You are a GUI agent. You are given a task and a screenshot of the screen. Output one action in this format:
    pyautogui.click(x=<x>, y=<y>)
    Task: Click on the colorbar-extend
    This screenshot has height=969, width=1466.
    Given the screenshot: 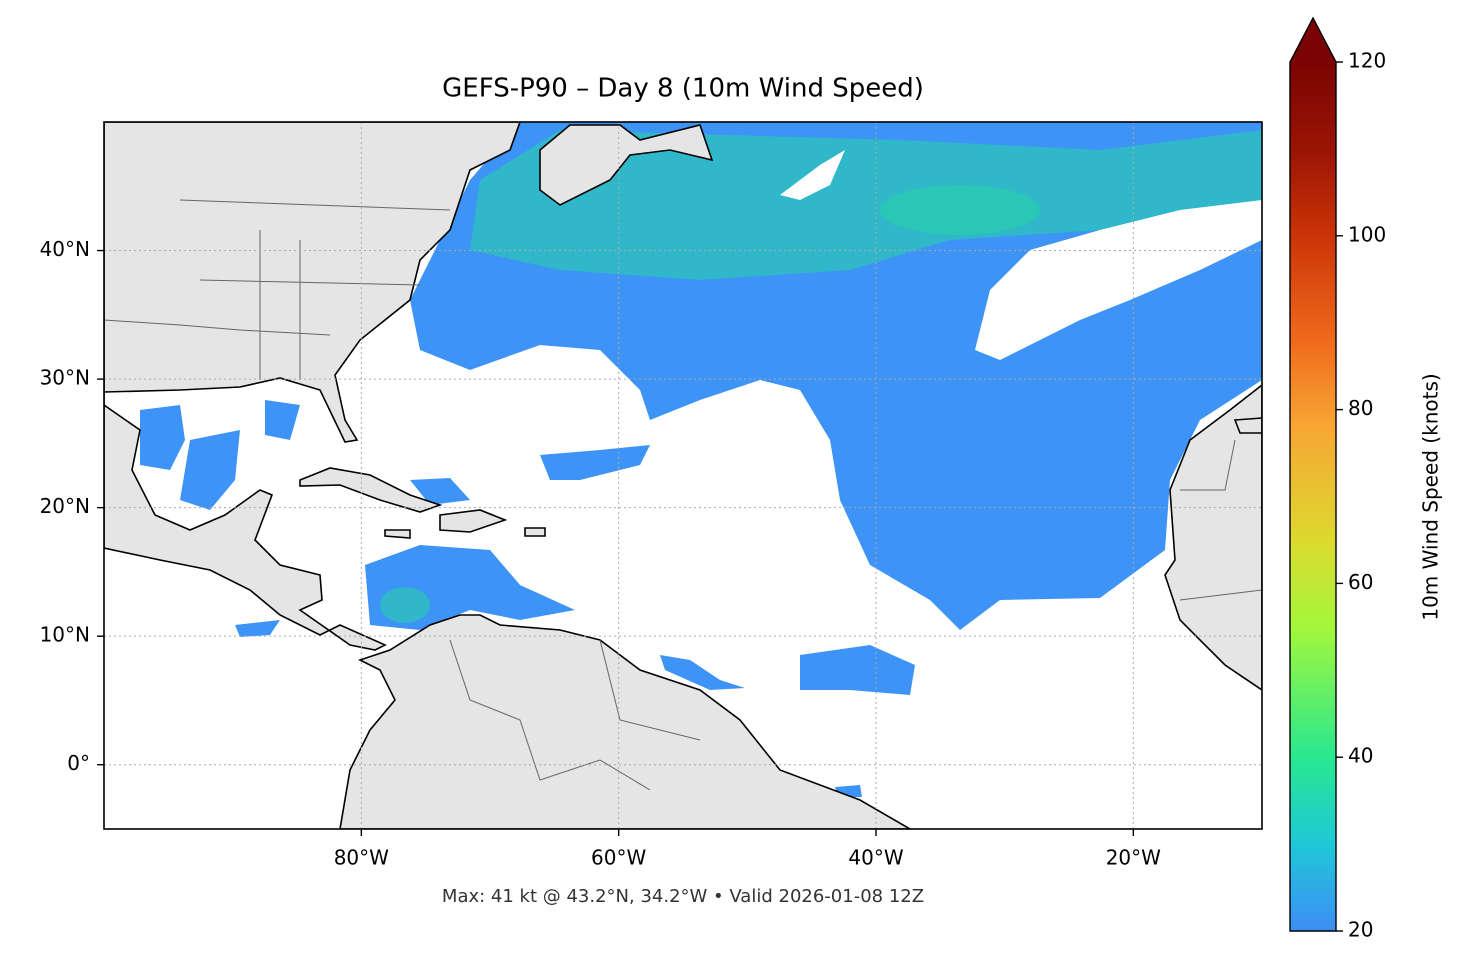 What is the action you would take?
    pyautogui.click(x=1313, y=40)
    